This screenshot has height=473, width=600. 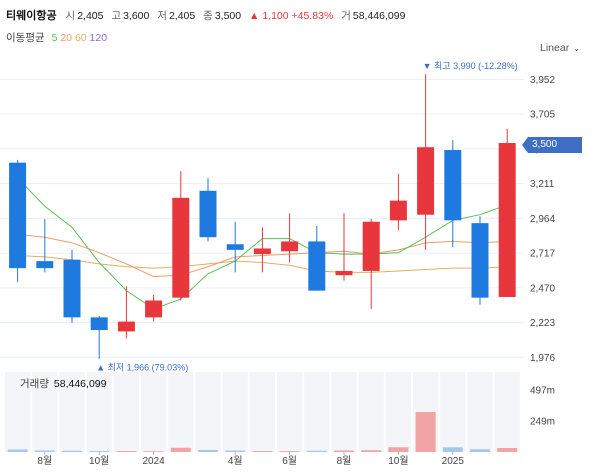 What do you see at coordinates (379, 16) in the screenshot?
I see `volume-value: 58,446,099` at bounding box center [379, 16].